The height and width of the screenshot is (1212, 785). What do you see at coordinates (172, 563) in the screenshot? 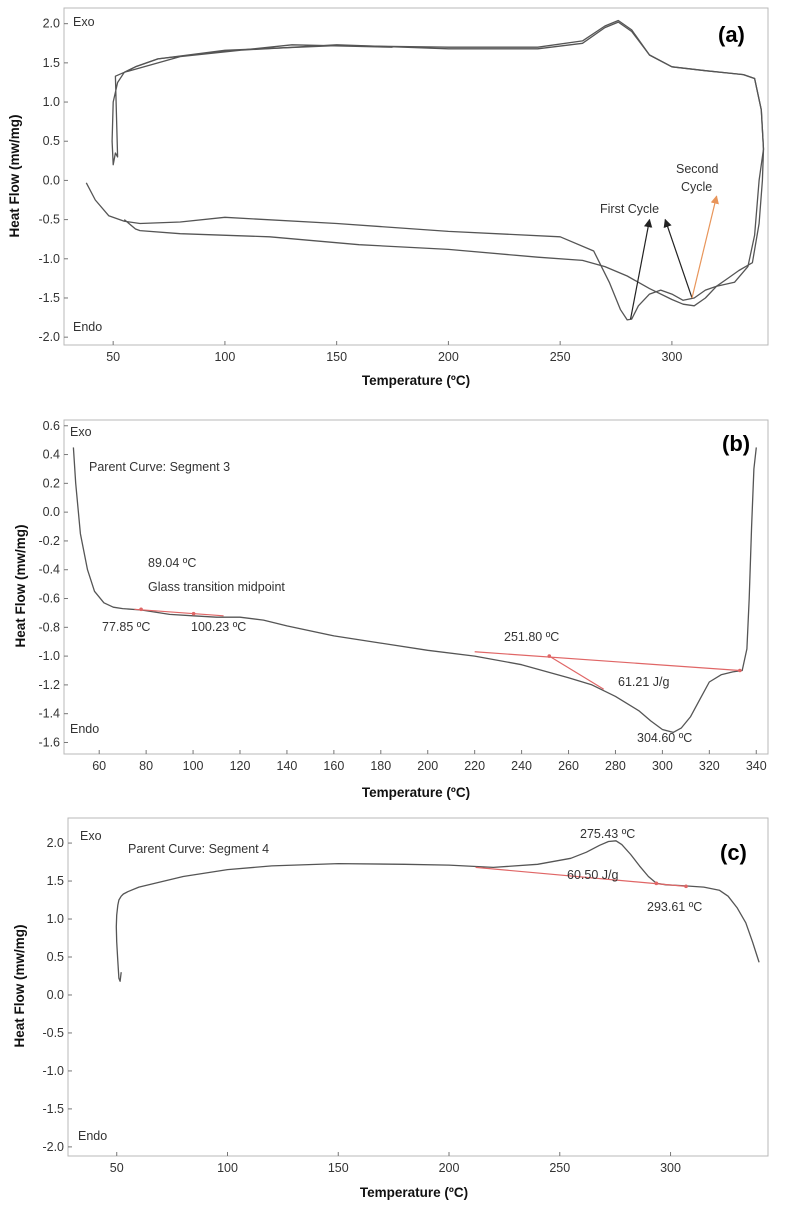
I see `panel-b-tg-midpoint-value: 89.04 ºC` at bounding box center [172, 563].